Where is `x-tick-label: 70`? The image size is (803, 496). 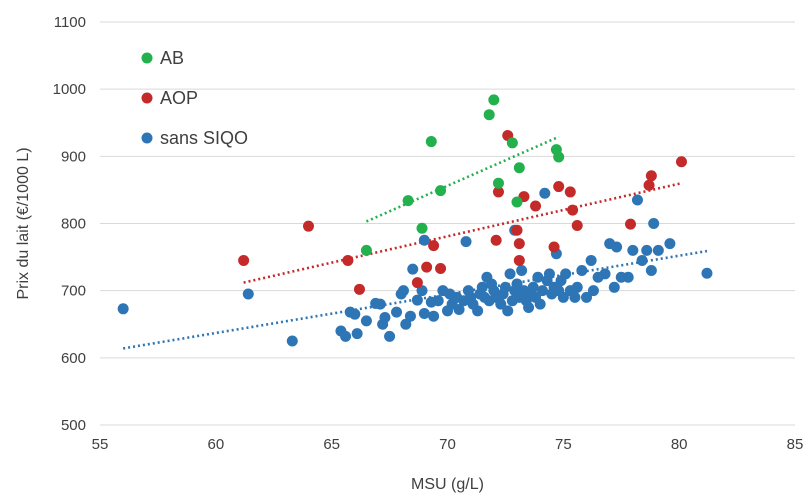
x-tick-label: 70 is located at coordinates (447, 444).